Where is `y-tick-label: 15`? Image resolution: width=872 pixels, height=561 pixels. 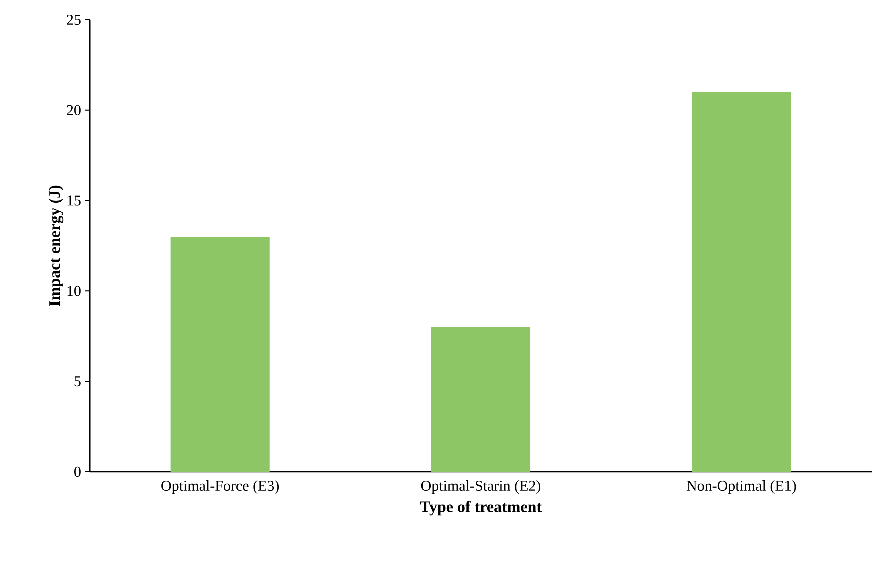
y-tick-label: 15 is located at coordinates (74, 201).